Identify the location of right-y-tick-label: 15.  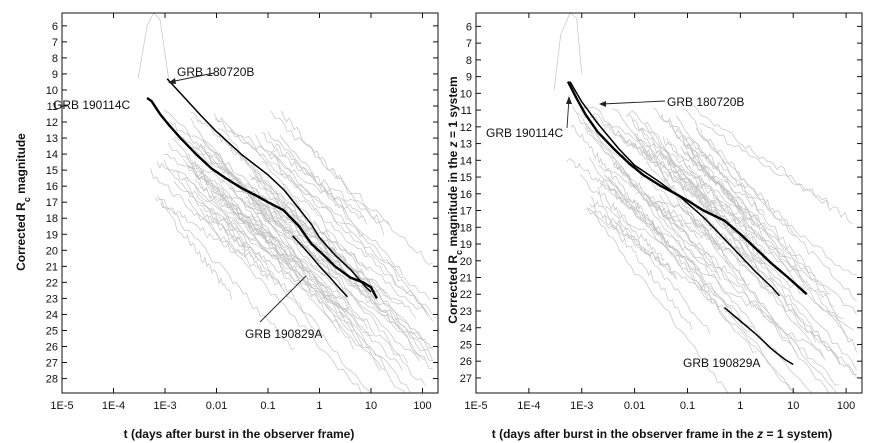
(466, 178).